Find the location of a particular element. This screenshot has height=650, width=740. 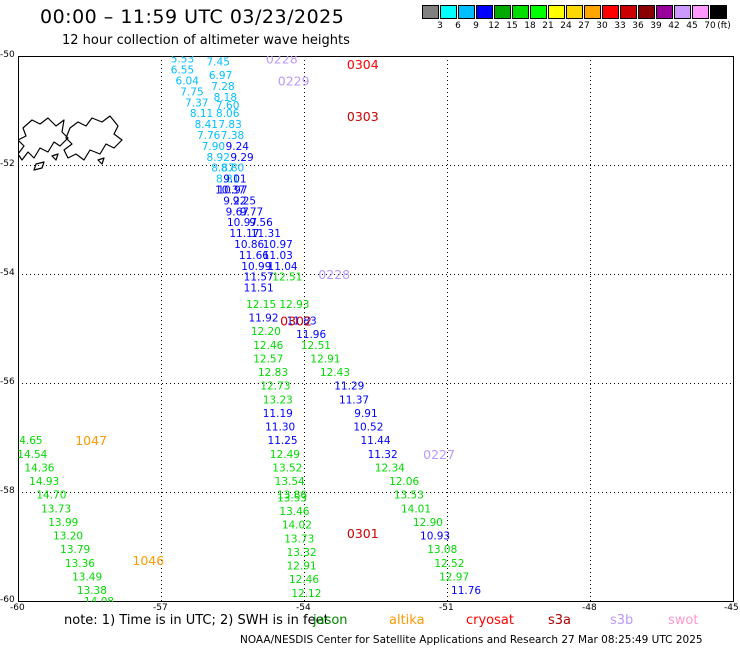

swh-value-label: 13.23 is located at coordinates (278, 400).